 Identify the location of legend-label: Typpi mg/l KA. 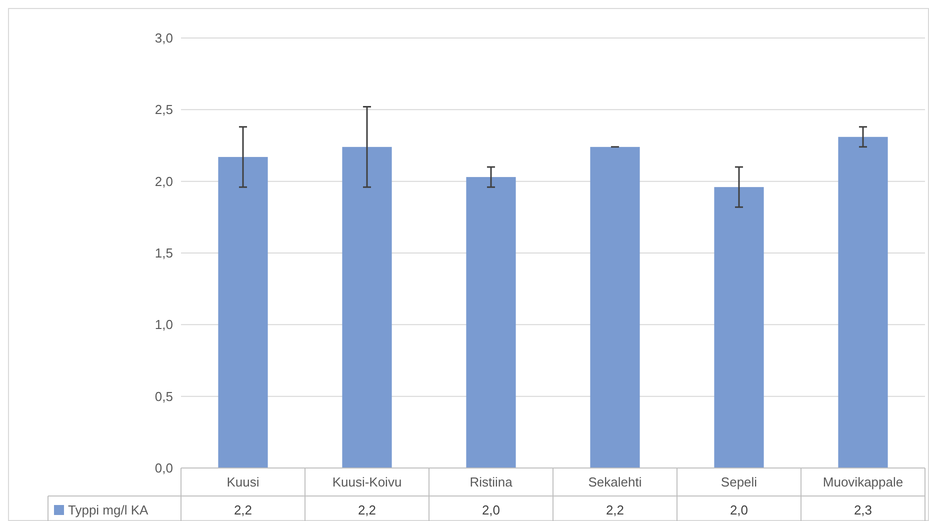
(108, 510).